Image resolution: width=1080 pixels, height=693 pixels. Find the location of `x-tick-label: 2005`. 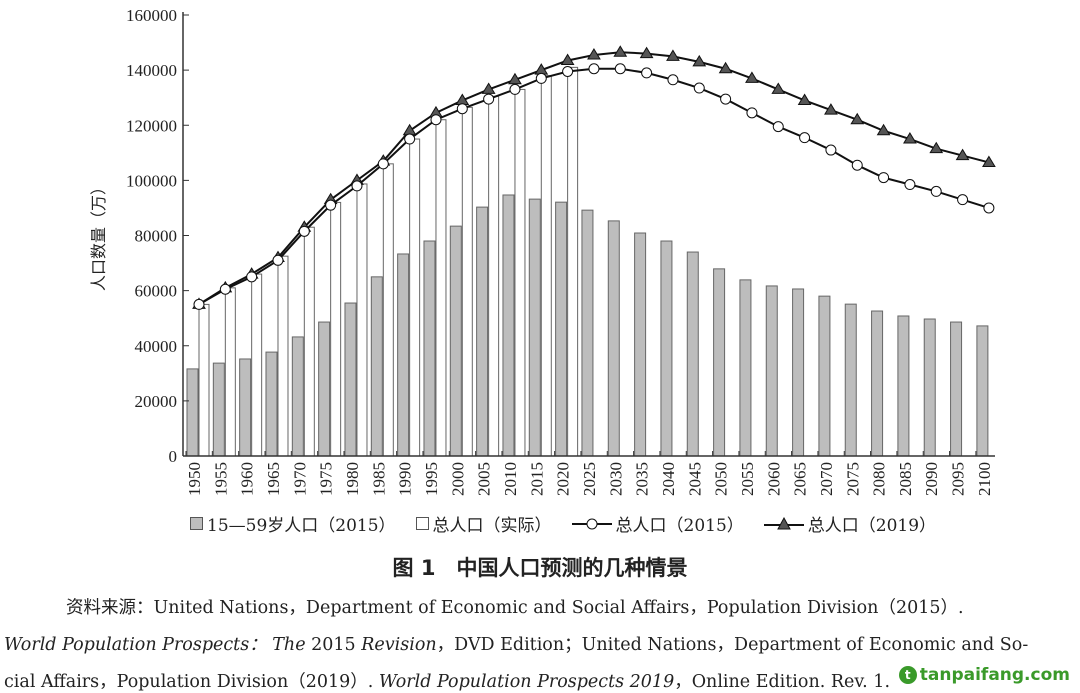

x-tick-label: 2005 is located at coordinates (484, 479).